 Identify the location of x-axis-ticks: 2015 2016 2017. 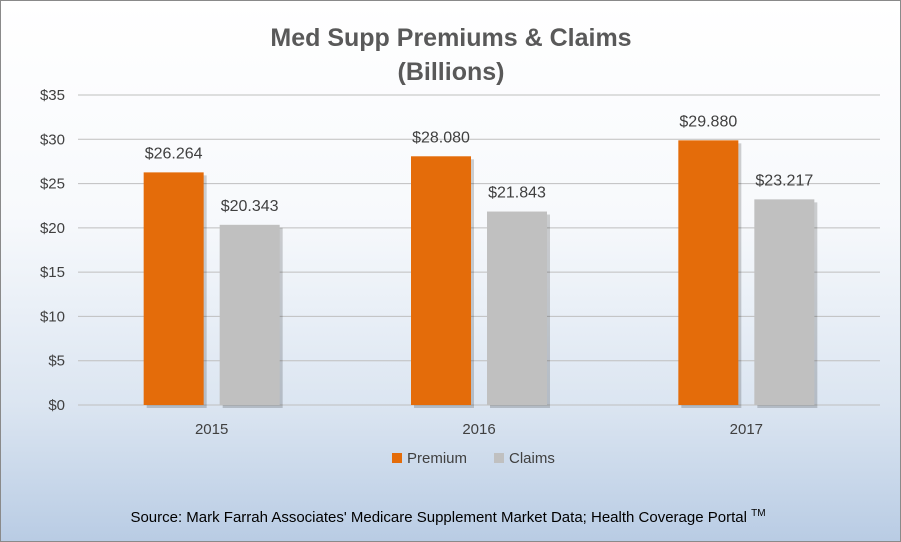
(479, 429).